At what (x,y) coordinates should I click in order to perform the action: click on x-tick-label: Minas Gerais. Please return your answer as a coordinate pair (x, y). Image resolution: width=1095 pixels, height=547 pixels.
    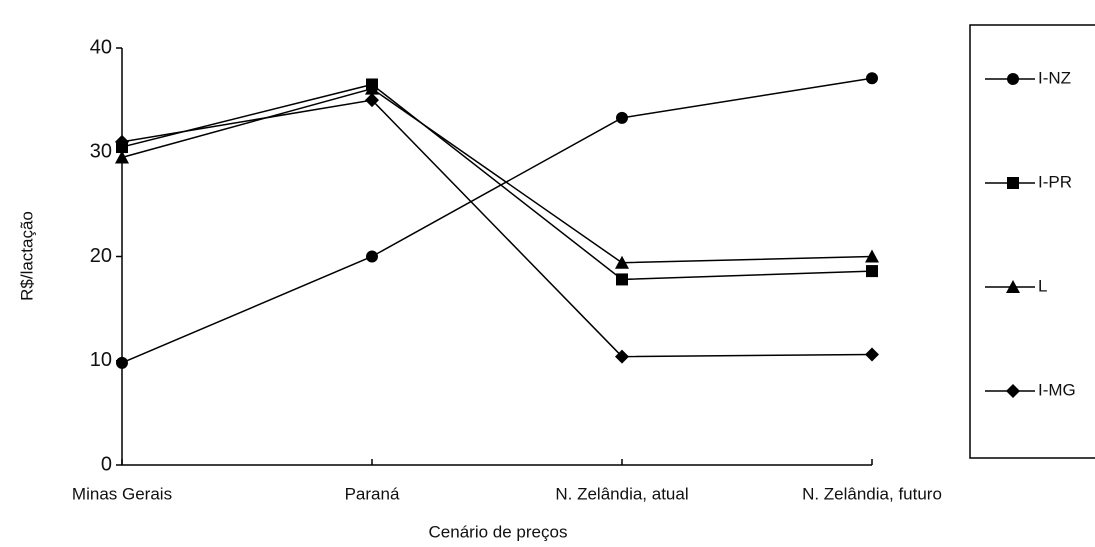
    Looking at the image, I should click on (122, 493).